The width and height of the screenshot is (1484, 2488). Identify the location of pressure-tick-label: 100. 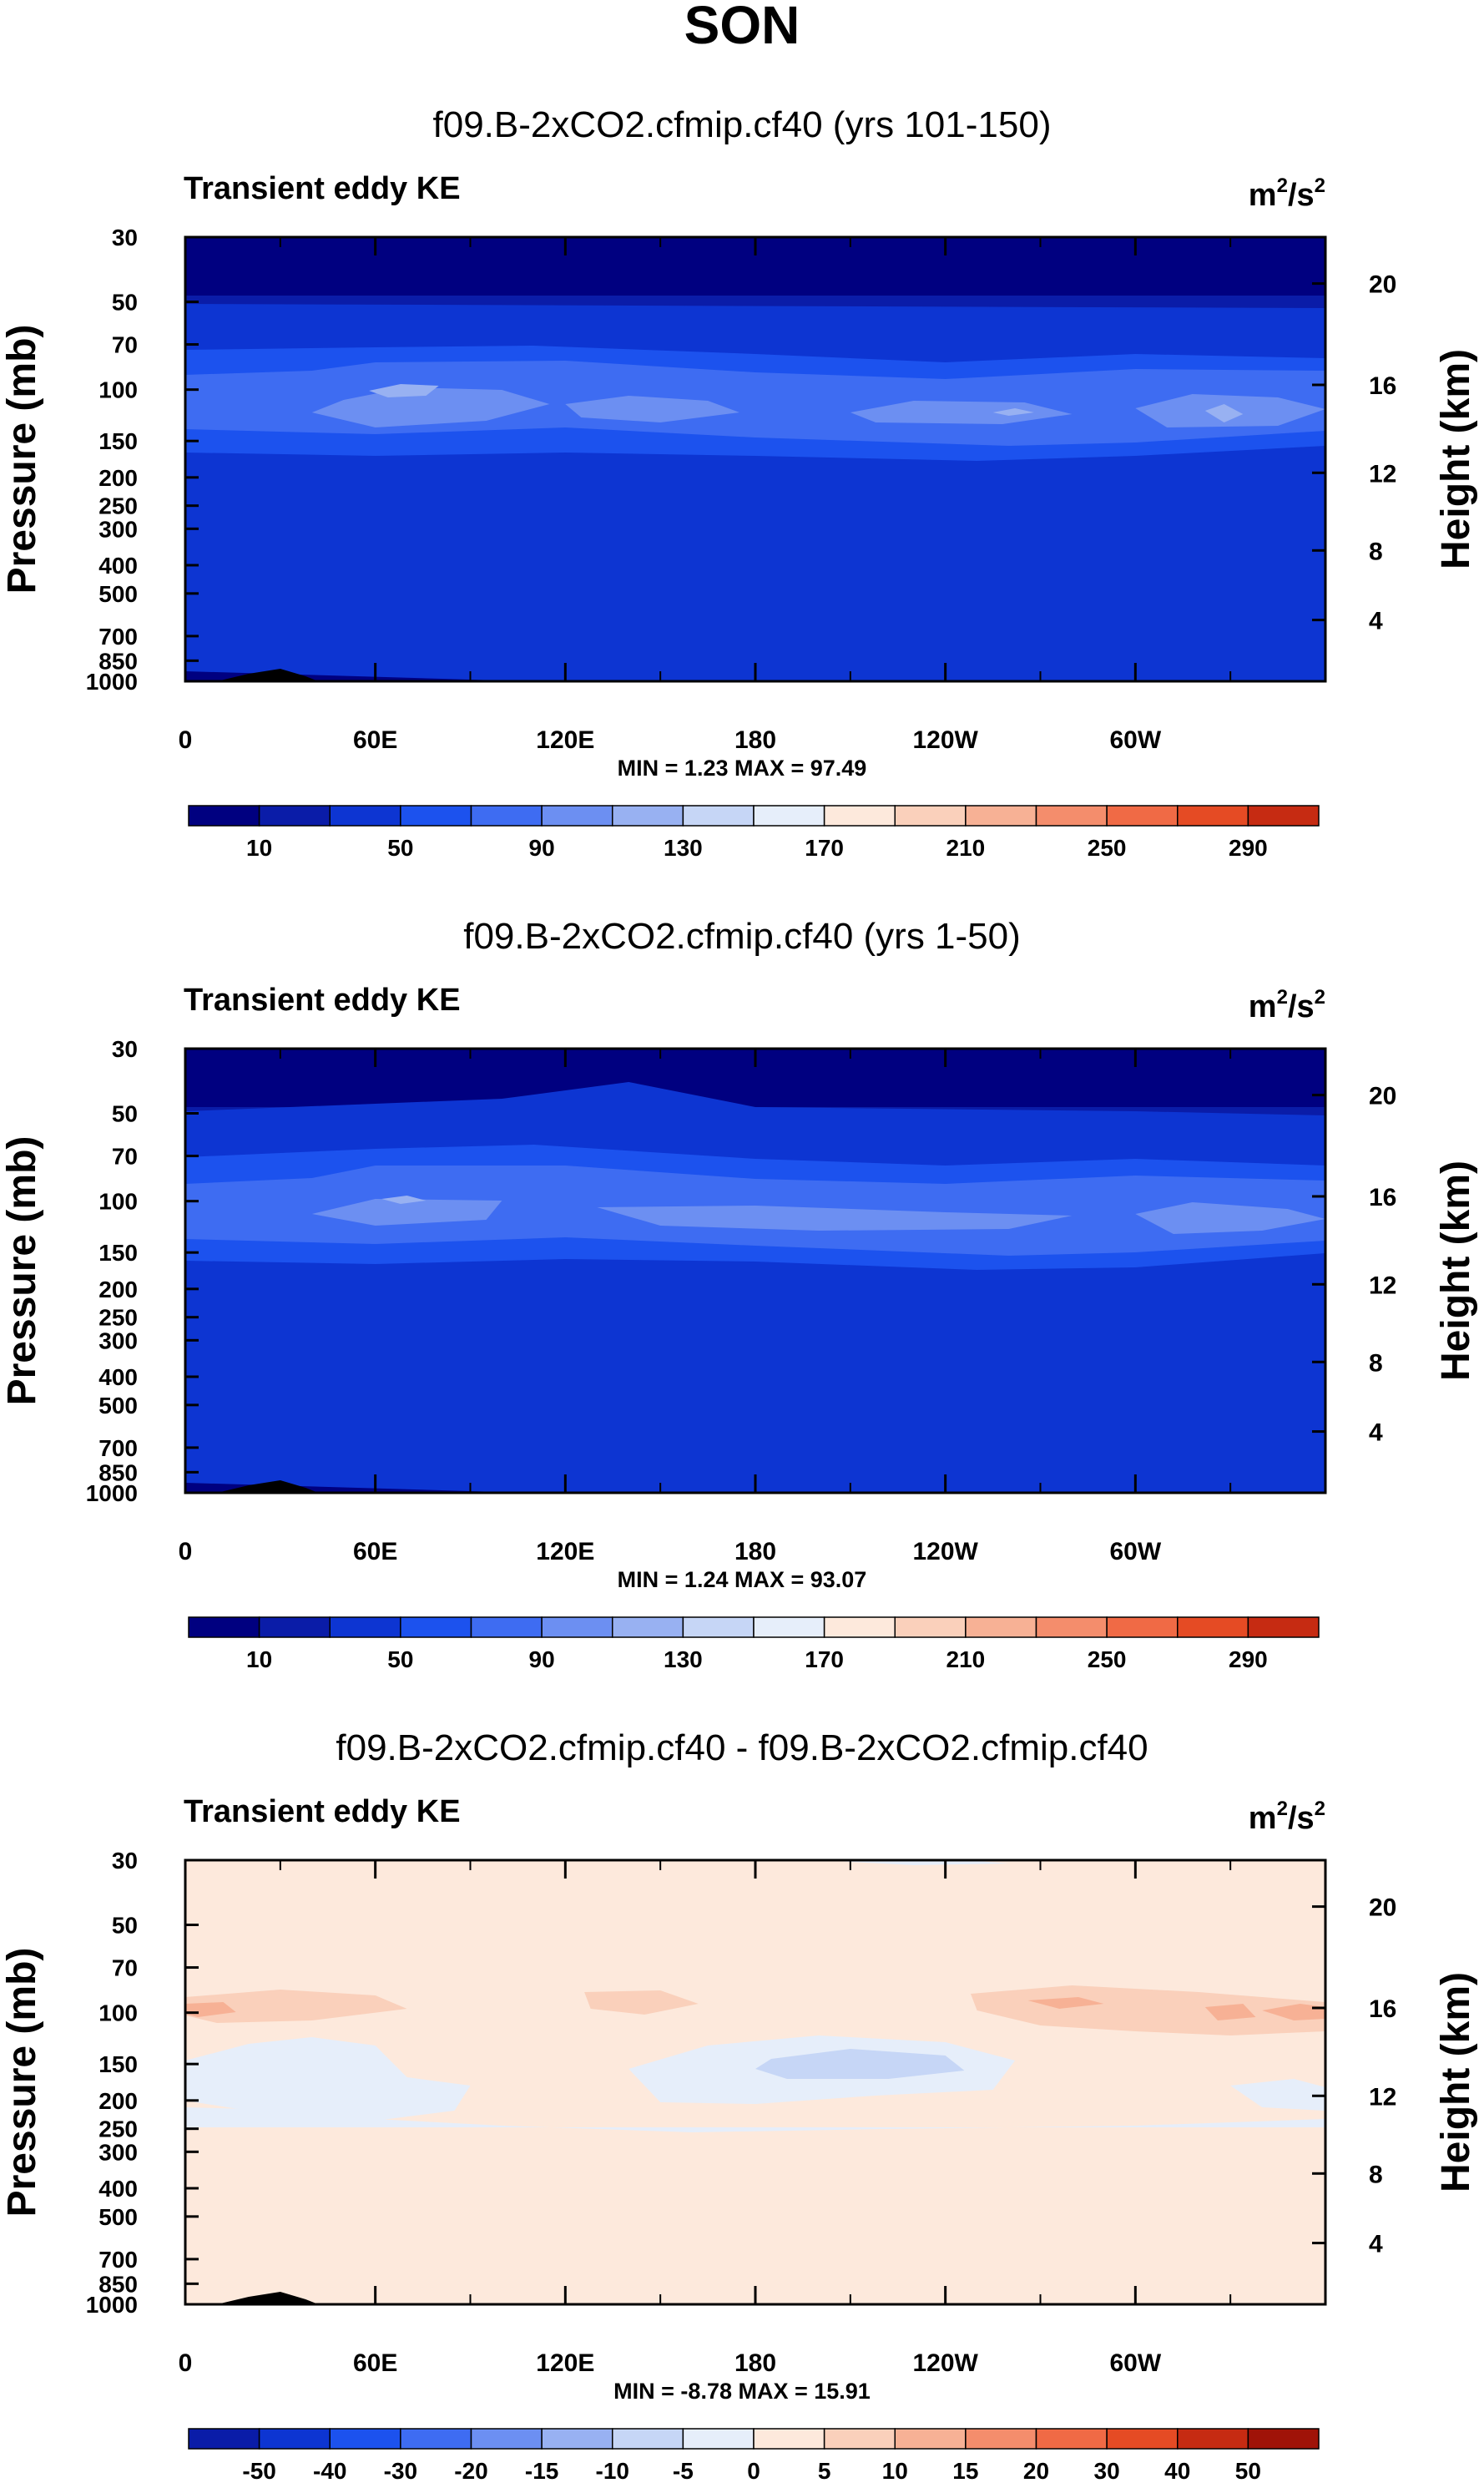
(118, 2013).